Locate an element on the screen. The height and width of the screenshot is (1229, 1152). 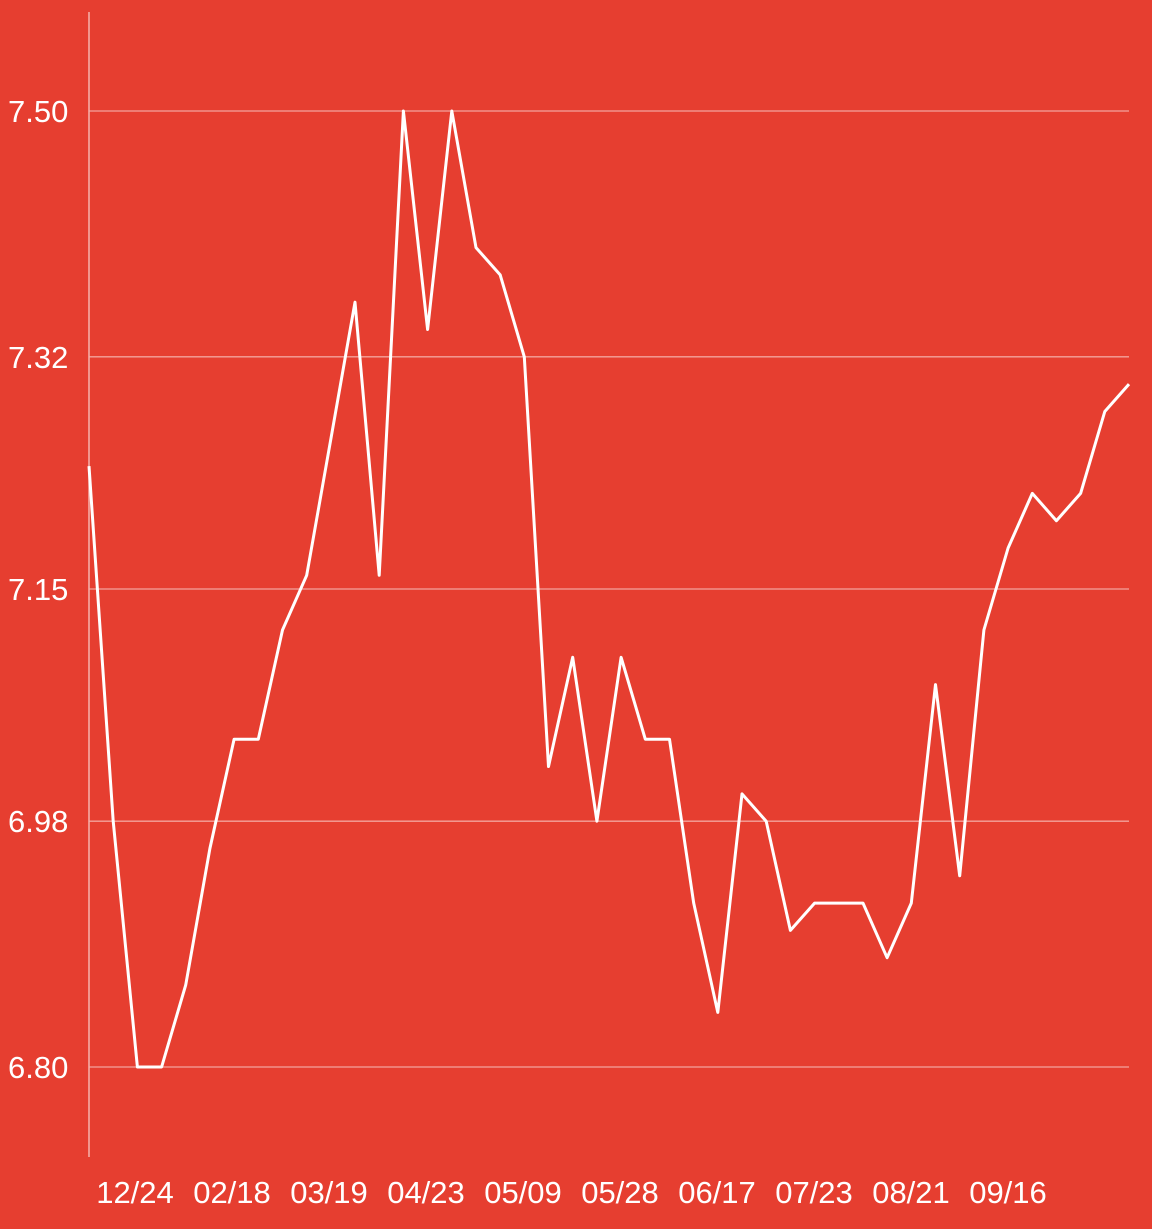
x-tick-label: 04/23 is located at coordinates (426, 1192).